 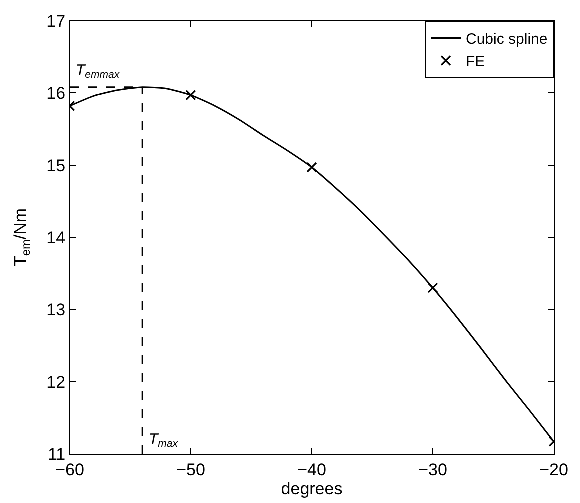 I want to click on ref-line-label: T$_{max}$, so click(x=164, y=440).